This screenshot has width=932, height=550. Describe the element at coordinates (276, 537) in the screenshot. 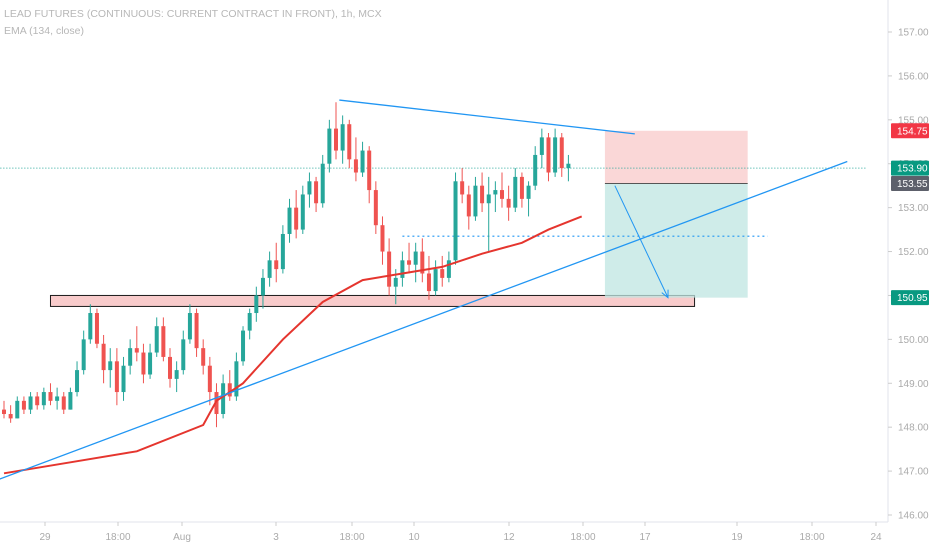

I see `x-tick-label: 3` at that location.